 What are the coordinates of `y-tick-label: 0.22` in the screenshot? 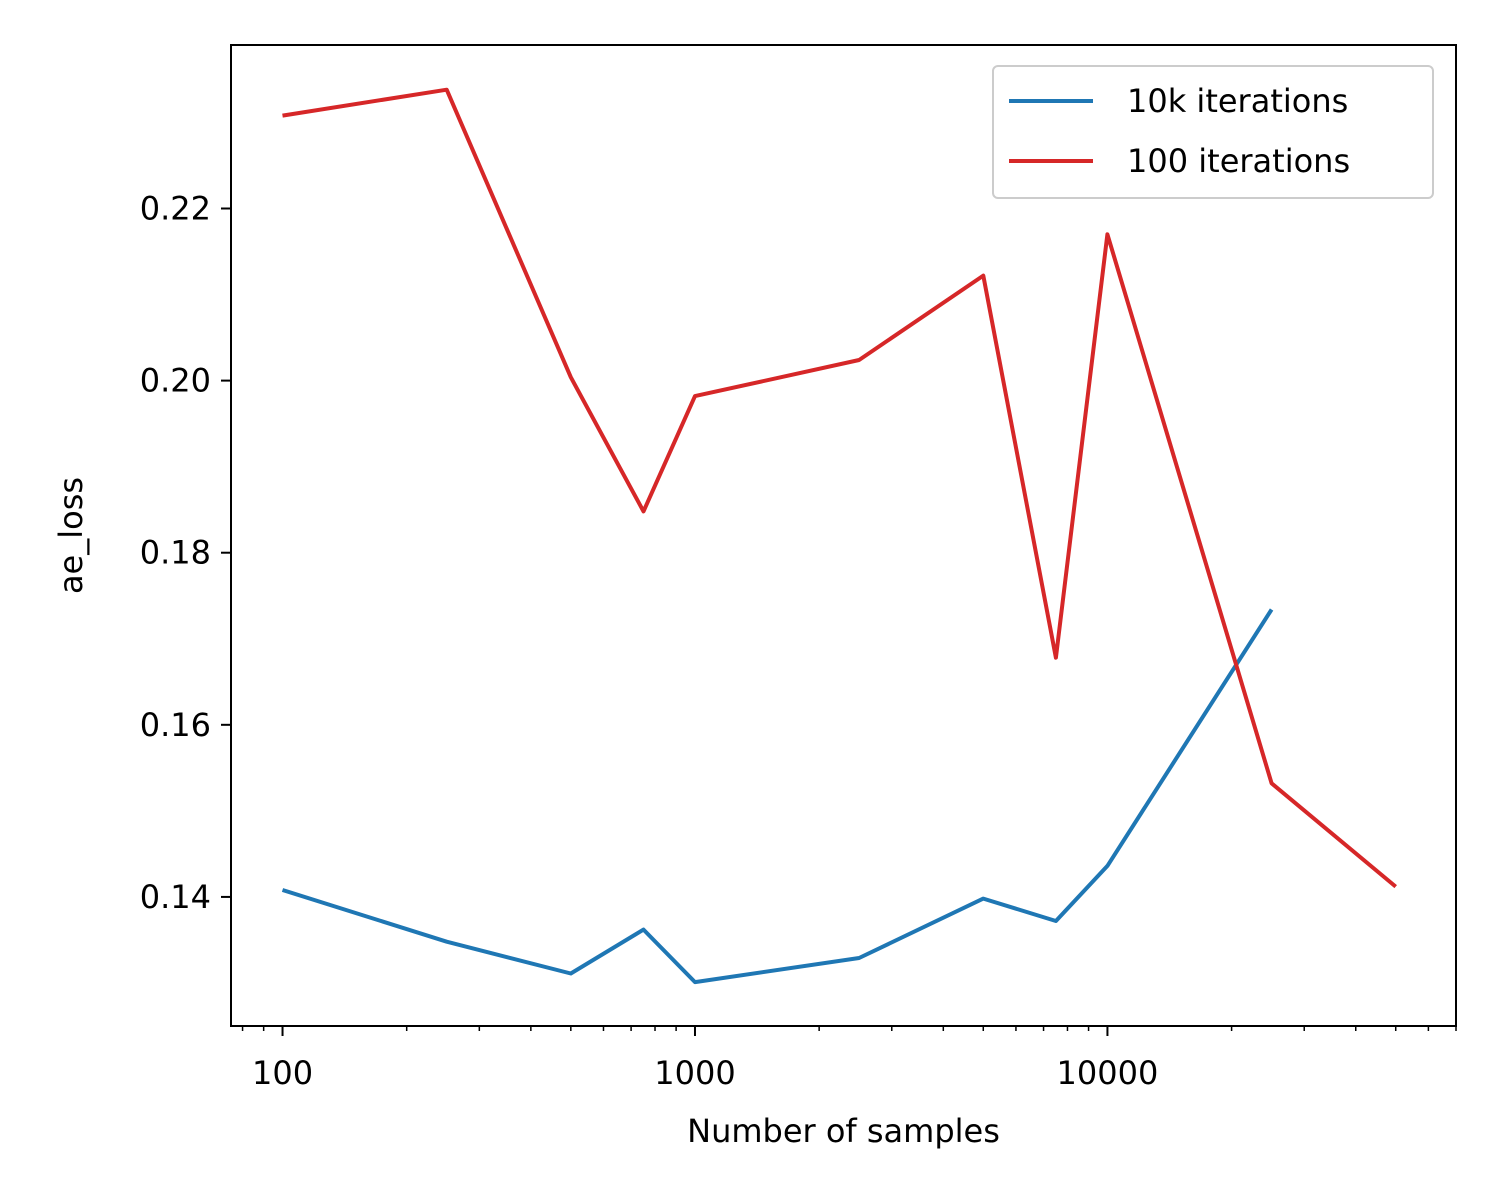 It's located at (175, 209).